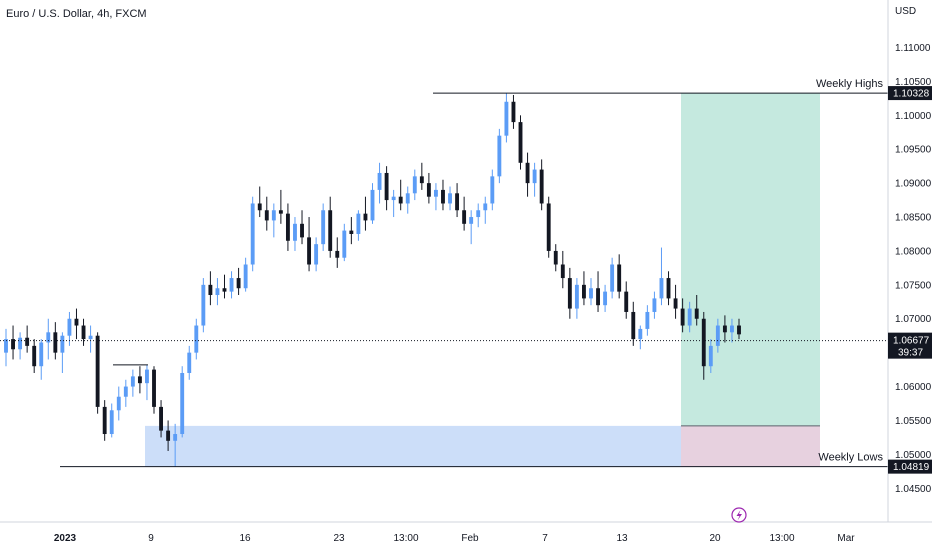 Image resolution: width=932 pixels, height=555 pixels. I want to click on y-tick-label: 1.05500, so click(913, 421).